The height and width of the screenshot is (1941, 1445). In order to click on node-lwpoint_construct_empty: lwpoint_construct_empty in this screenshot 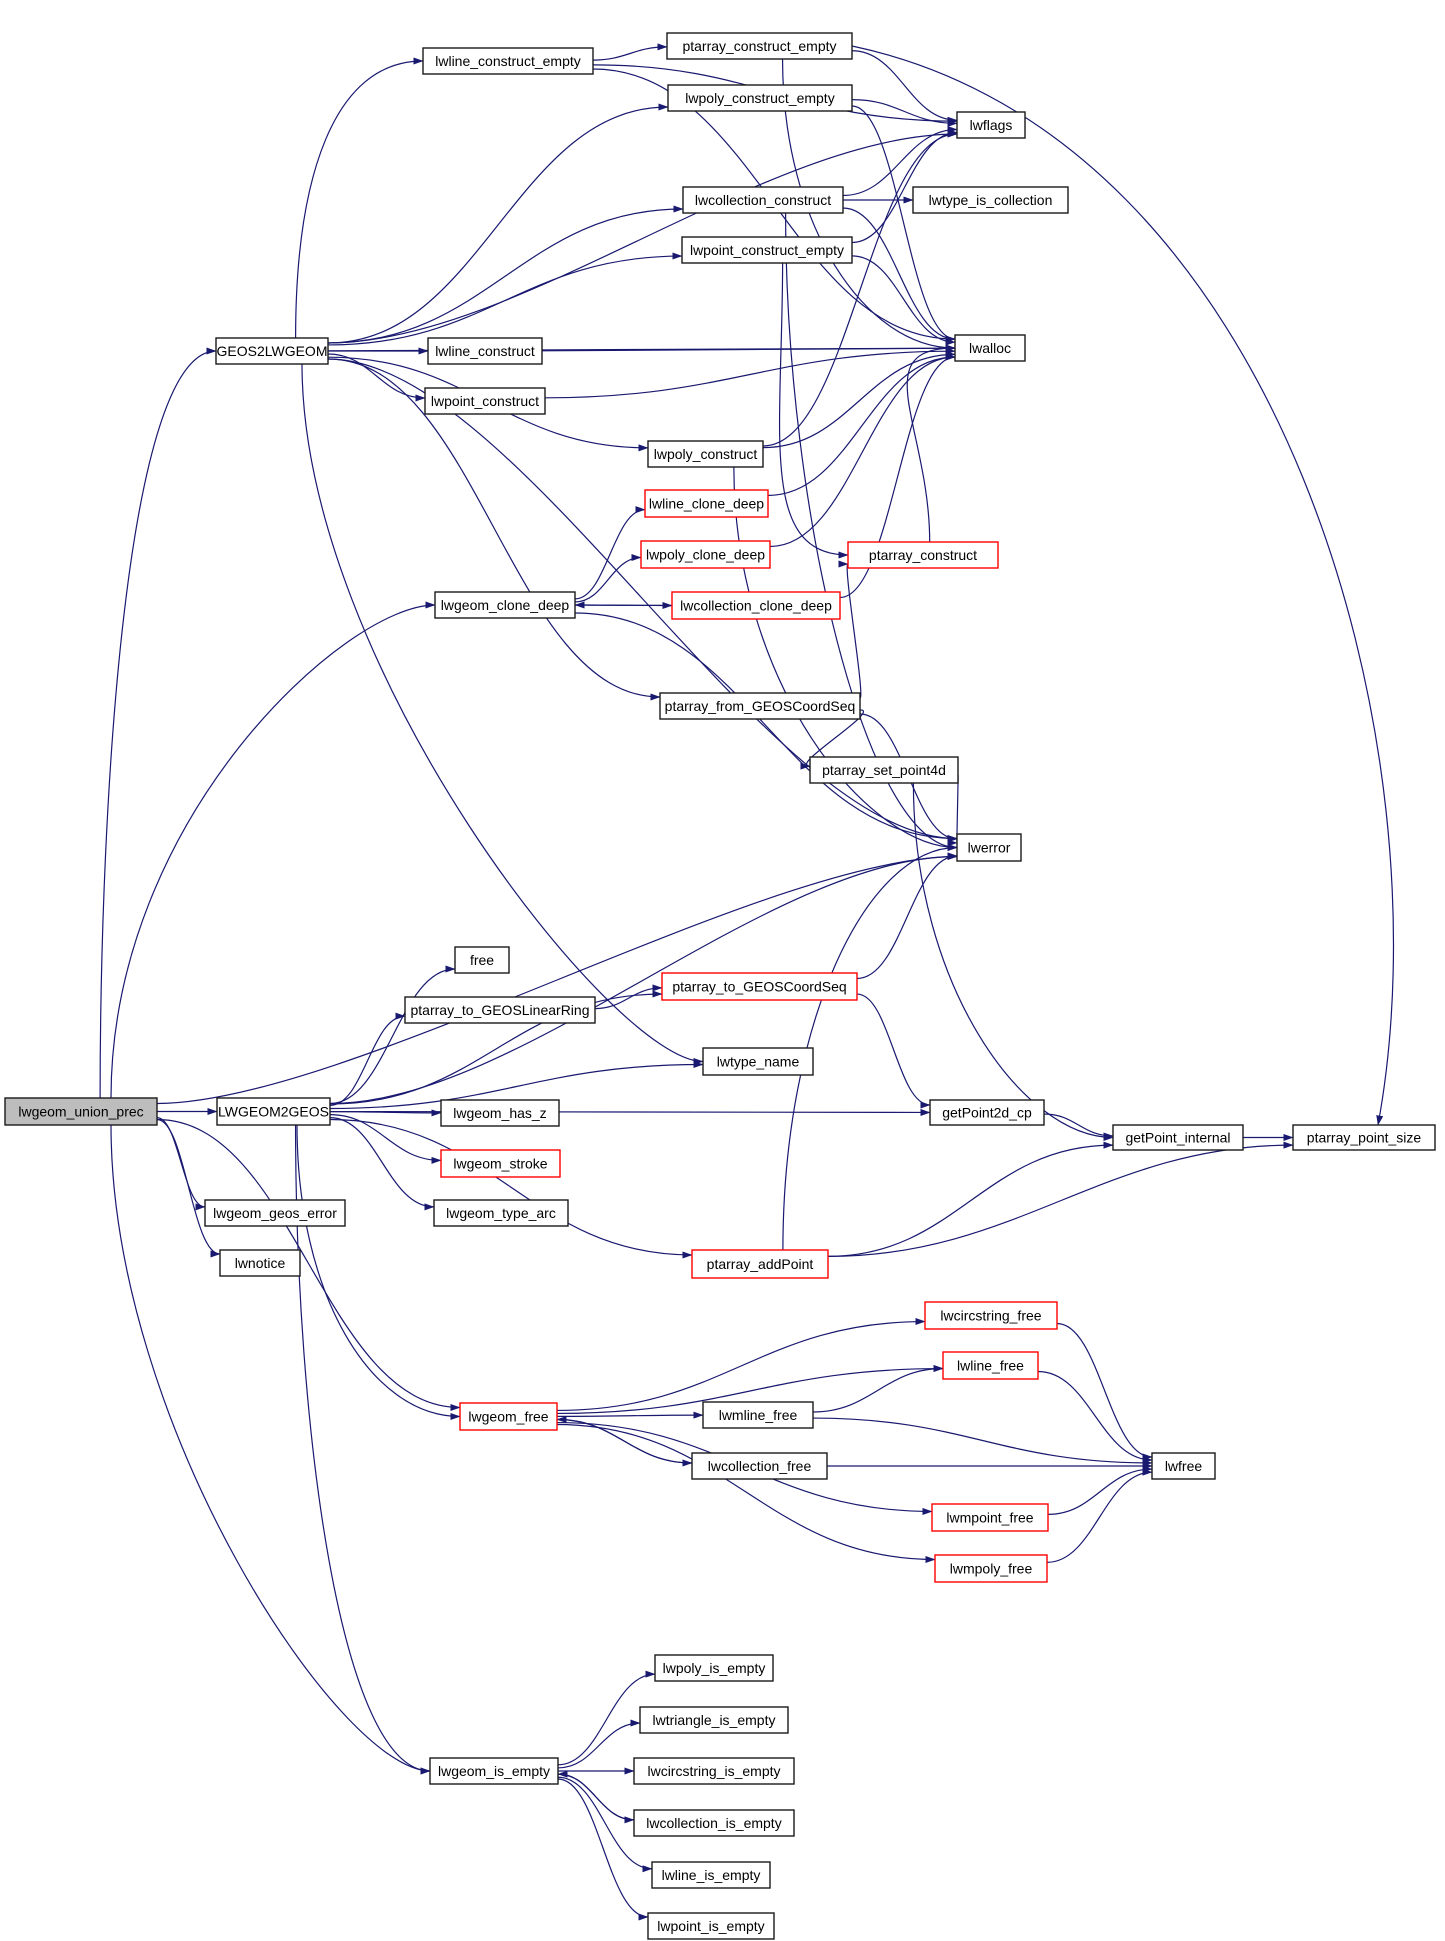, I will do `click(767, 250)`.